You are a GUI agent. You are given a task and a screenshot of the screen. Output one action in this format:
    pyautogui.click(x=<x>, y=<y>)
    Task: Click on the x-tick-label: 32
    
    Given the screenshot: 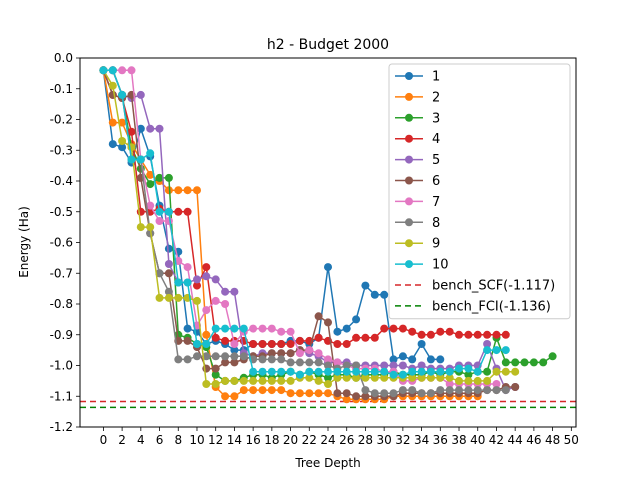 What is the action you would take?
    pyautogui.click(x=402, y=440)
    